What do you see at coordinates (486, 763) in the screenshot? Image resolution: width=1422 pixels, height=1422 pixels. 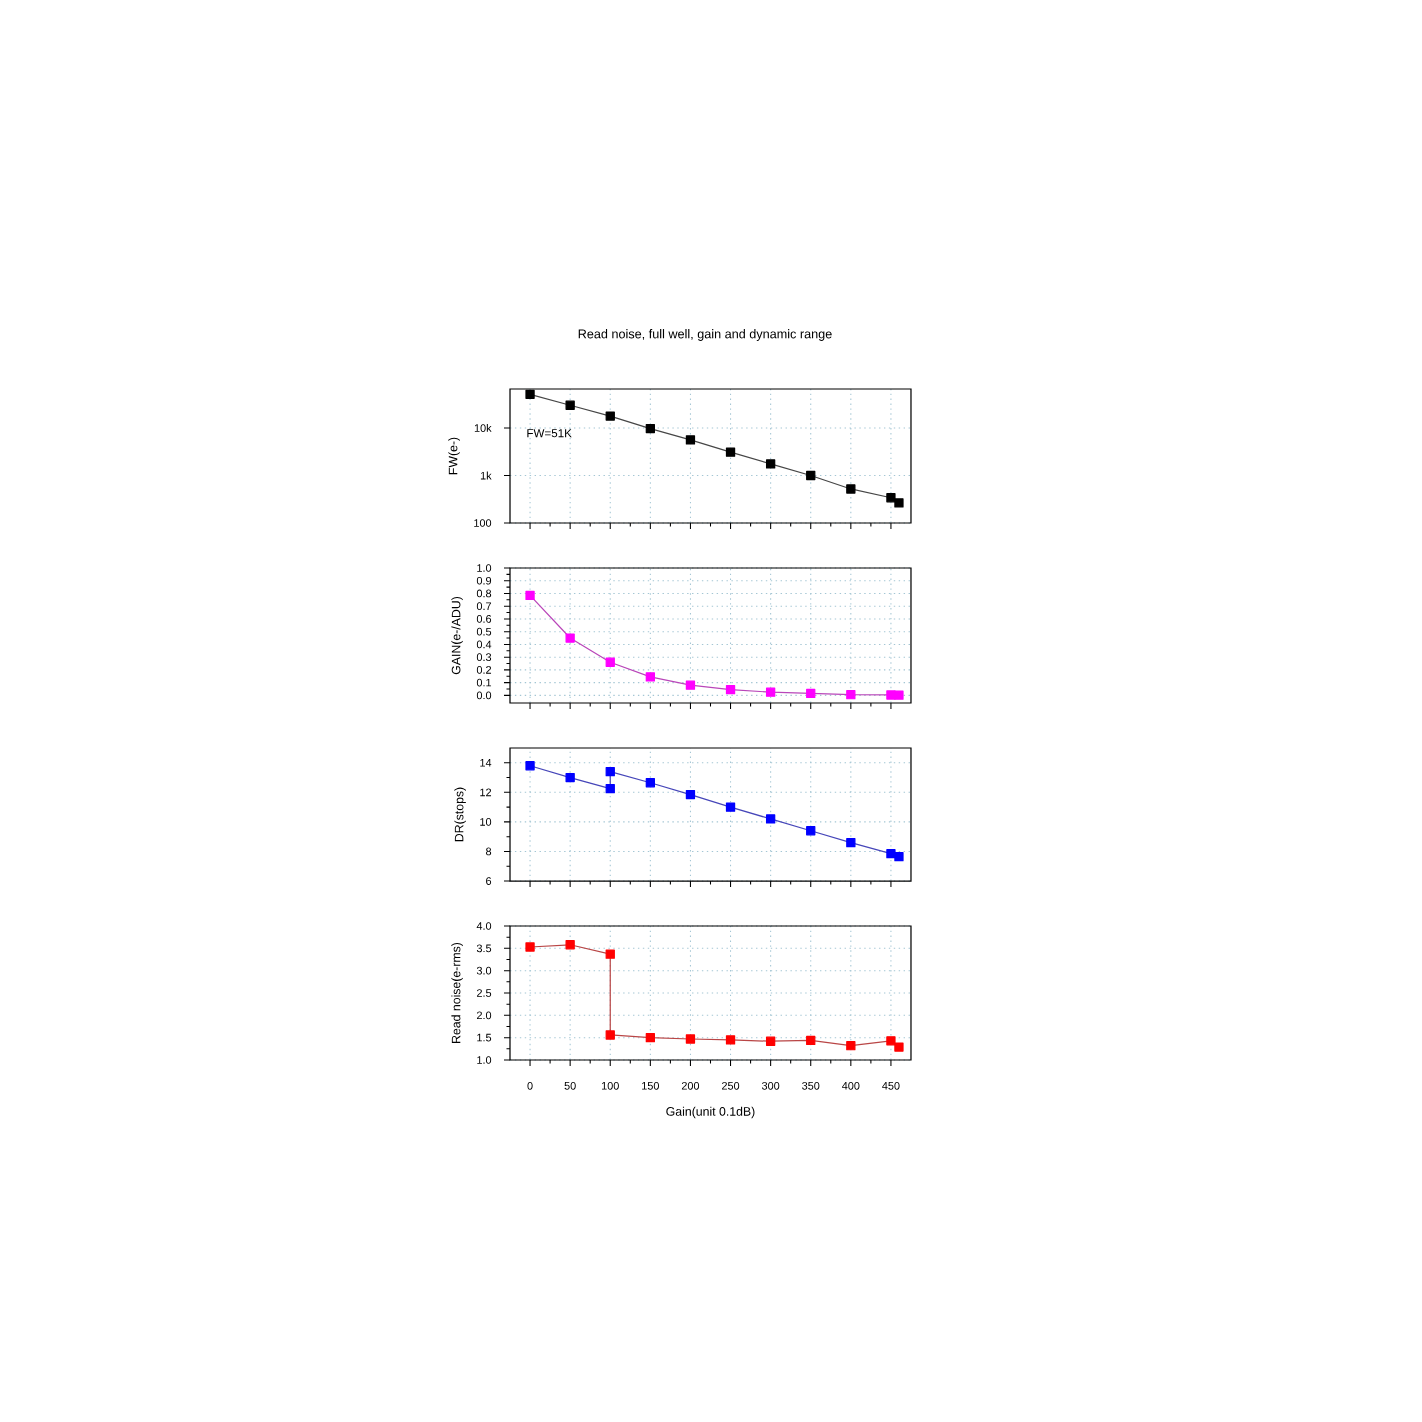 I see `y-tick-label: 14` at bounding box center [486, 763].